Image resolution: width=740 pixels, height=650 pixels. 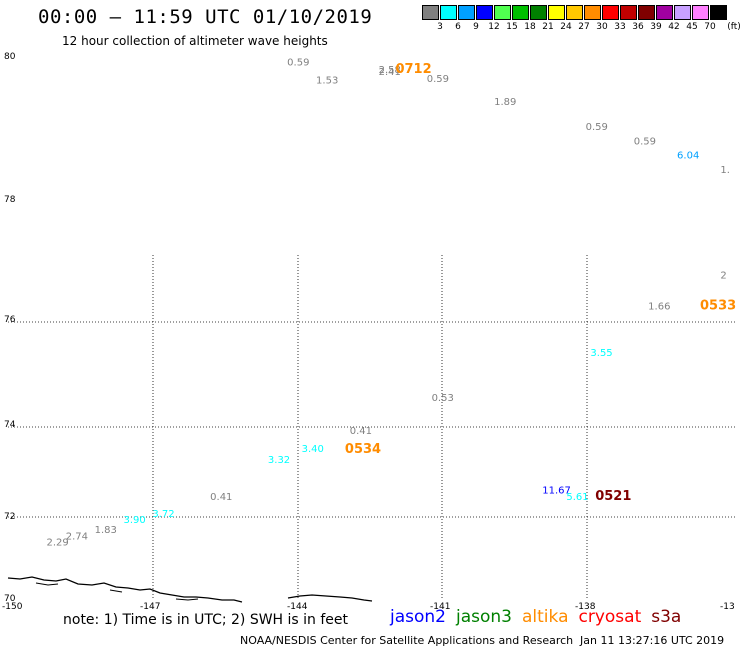 I want to click on legend-label: 24, so click(x=566, y=27).